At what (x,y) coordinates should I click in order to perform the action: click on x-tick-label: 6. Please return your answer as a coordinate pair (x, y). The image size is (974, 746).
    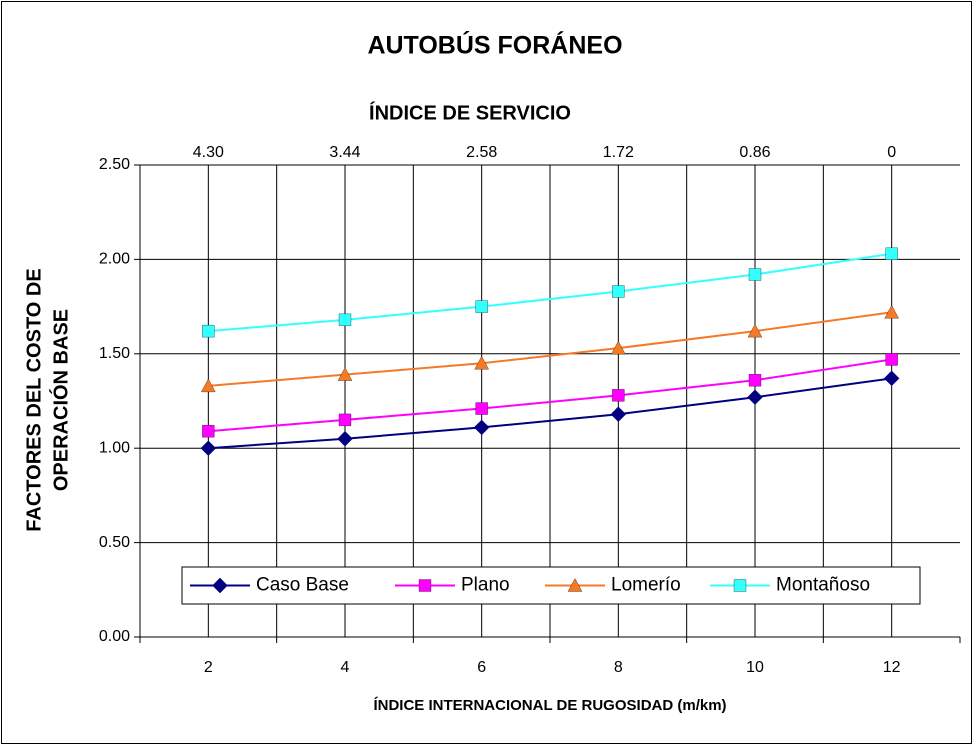
    Looking at the image, I should click on (481, 667).